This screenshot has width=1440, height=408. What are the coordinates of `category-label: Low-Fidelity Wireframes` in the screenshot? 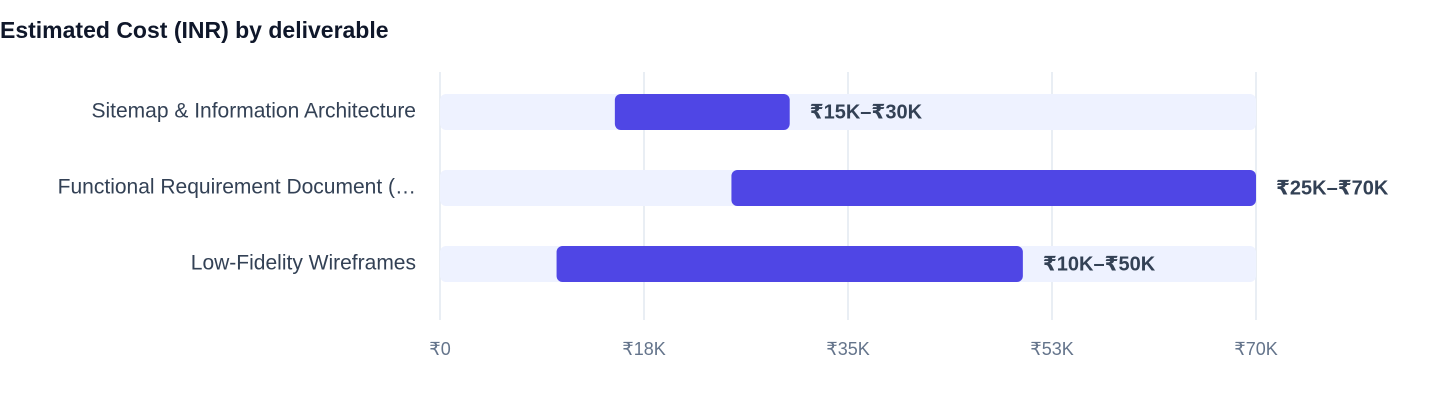 It's located at (303, 263).